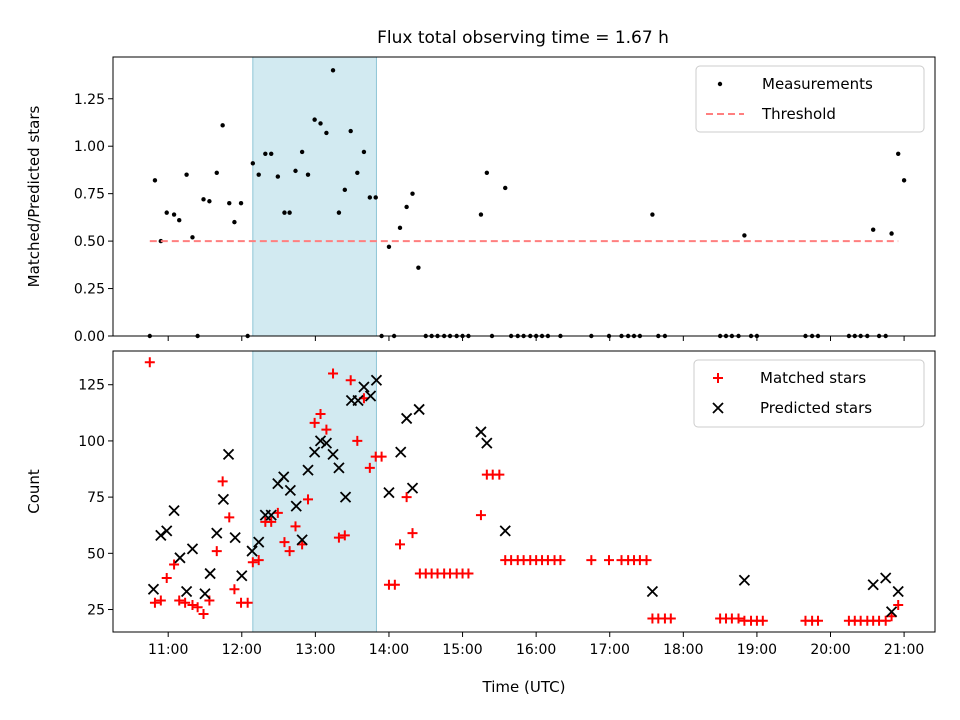 Image resolution: width=960 pixels, height=720 pixels. What do you see at coordinates (89, 290) in the screenshot?
I see `y-tick-label: 0.25` at bounding box center [89, 290].